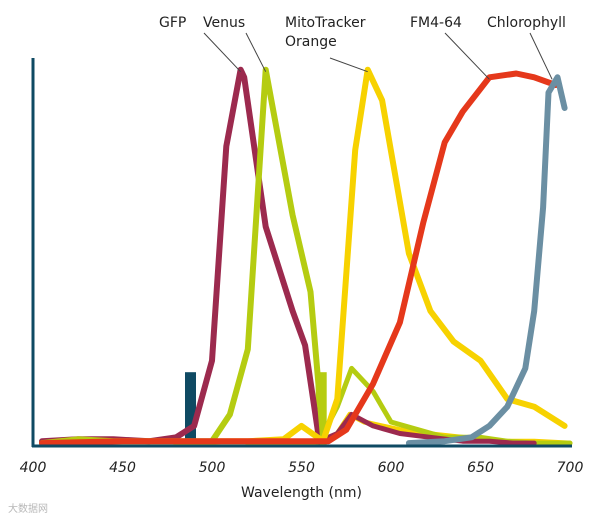  Describe the element at coordinates (526, 47) in the screenshot. I see `series-label-chlorophyll: Chlorophyll` at that location.